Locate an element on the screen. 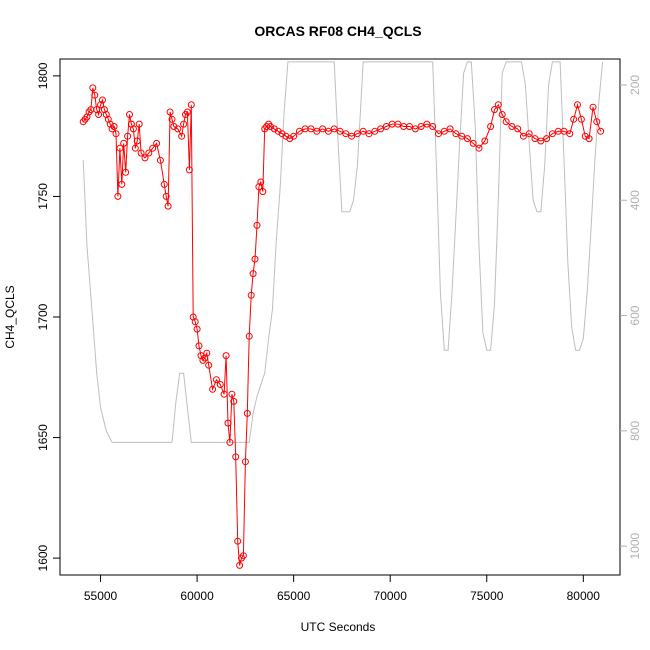  y2-tick-label: 800 is located at coordinates (635, 431).